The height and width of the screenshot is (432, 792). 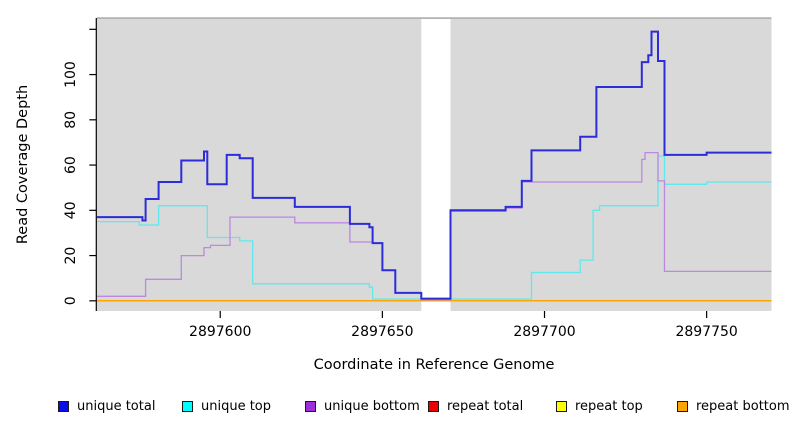 I want to click on y-tick-label: 20, so click(x=71, y=256).